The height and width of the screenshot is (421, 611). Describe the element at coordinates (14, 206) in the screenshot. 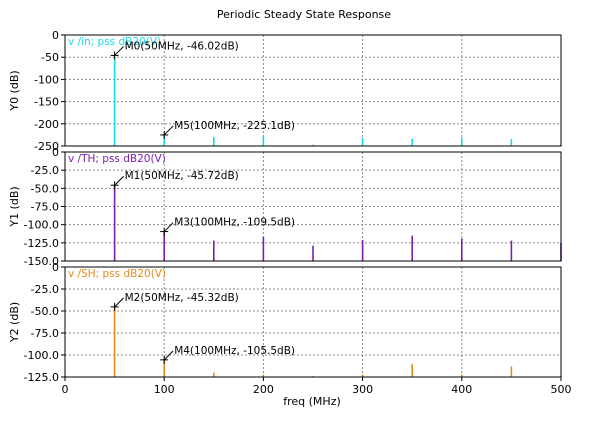

I see `y-axis-title: Y1 (dB)` at that location.